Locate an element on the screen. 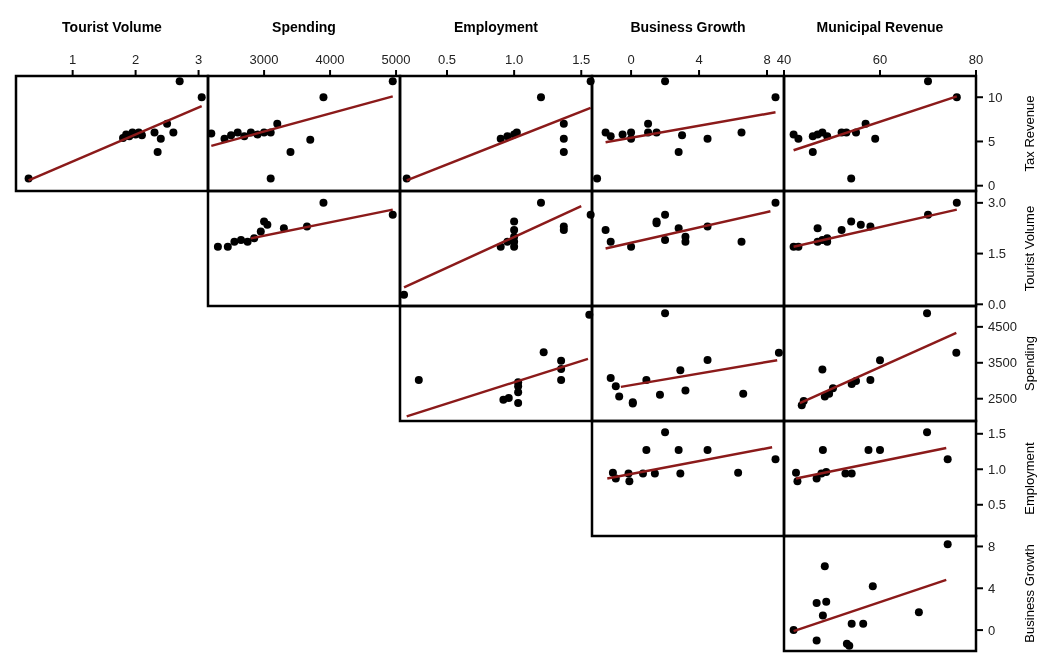  y-tick-label: 2500 is located at coordinates (1002, 399).